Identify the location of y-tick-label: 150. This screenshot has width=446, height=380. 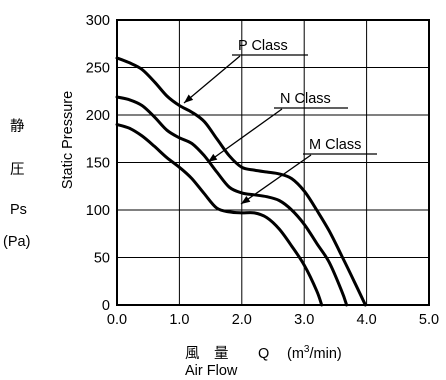
(98, 164).